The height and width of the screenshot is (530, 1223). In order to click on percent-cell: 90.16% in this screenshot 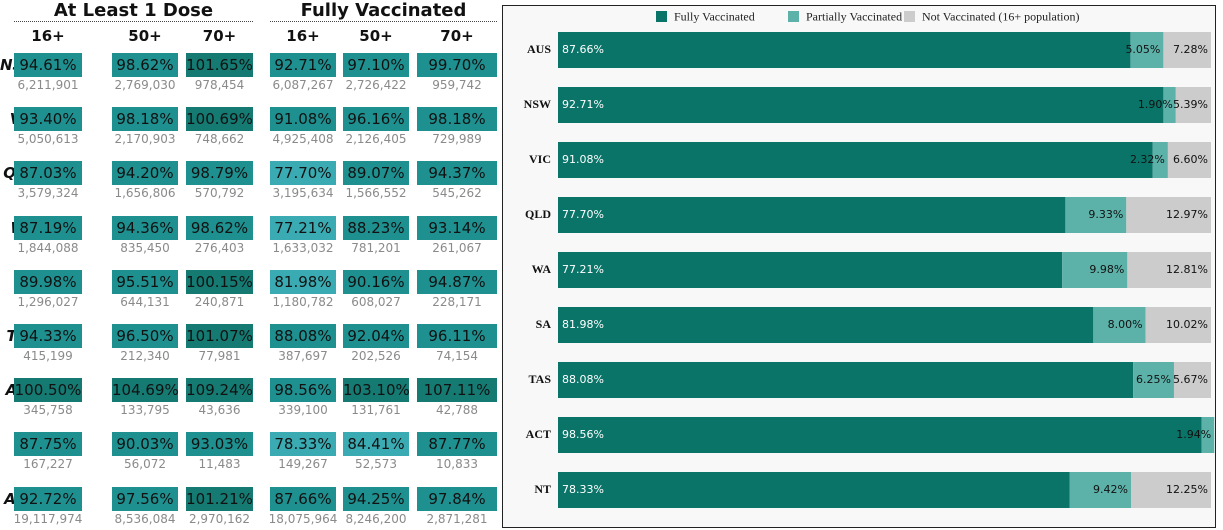, I will do `click(376, 281)`.